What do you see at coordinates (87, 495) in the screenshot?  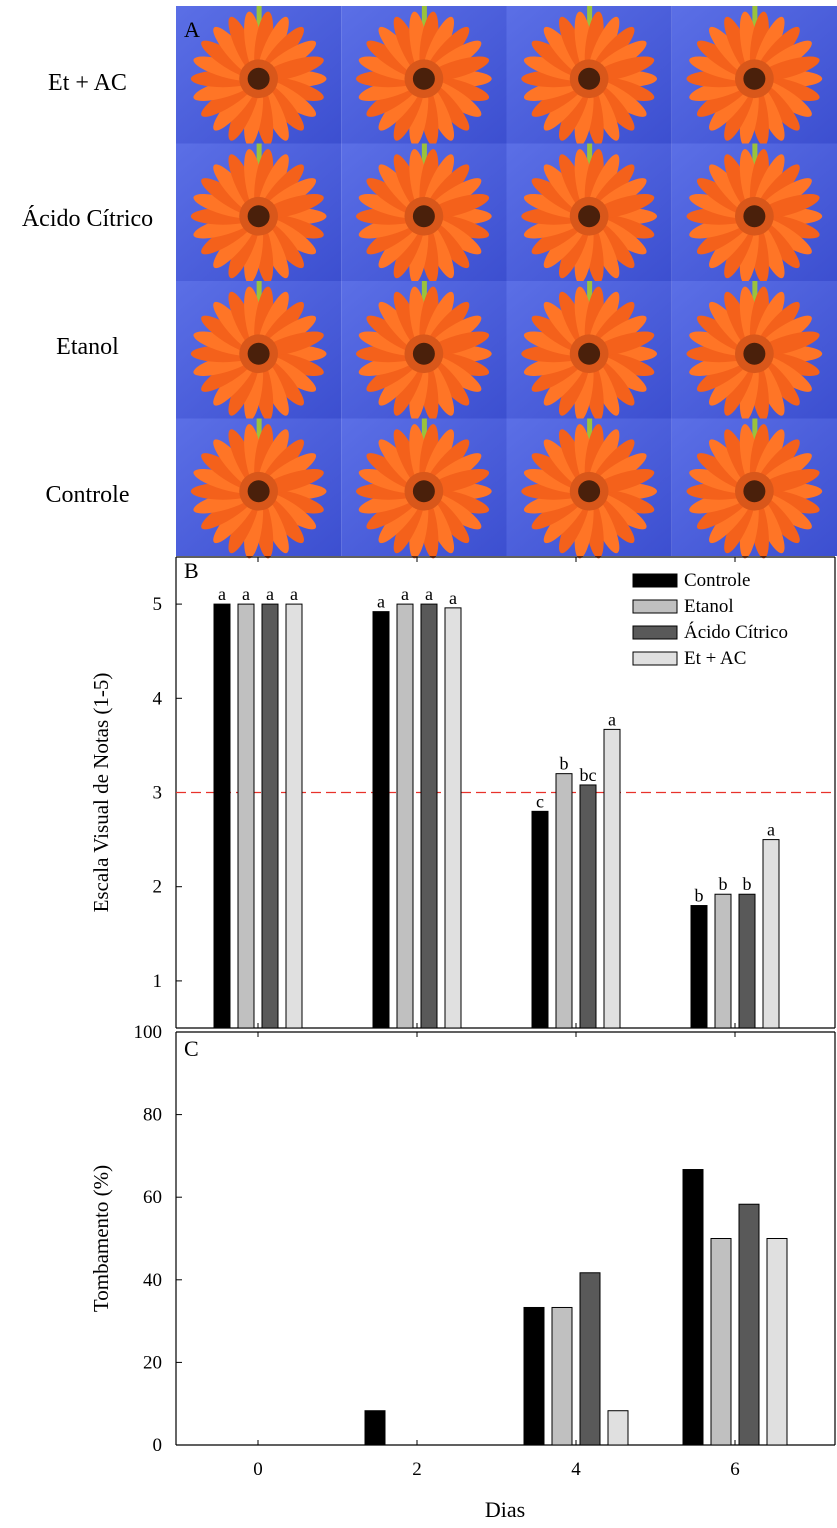 I see `row-label-controle: Controle` at bounding box center [87, 495].